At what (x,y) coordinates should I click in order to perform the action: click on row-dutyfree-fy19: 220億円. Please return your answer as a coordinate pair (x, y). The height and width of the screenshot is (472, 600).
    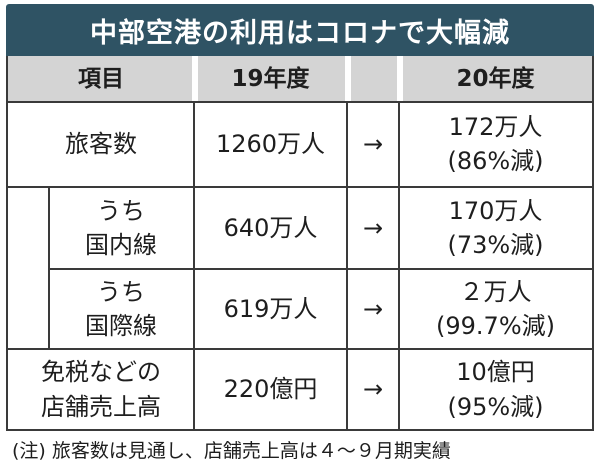
    Looking at the image, I should click on (270, 389).